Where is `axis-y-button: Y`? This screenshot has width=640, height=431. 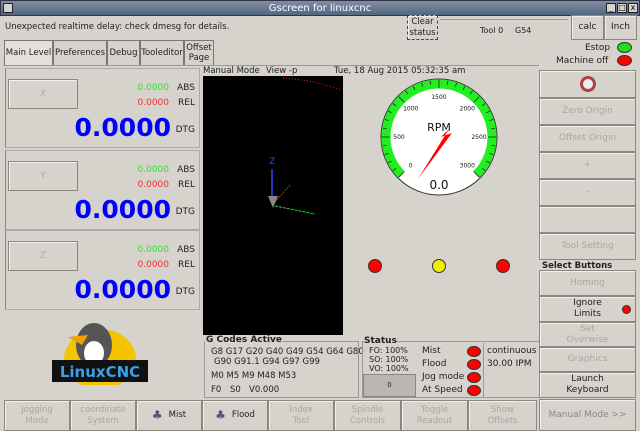
axis-y-button: Y is located at coordinates (43, 176).